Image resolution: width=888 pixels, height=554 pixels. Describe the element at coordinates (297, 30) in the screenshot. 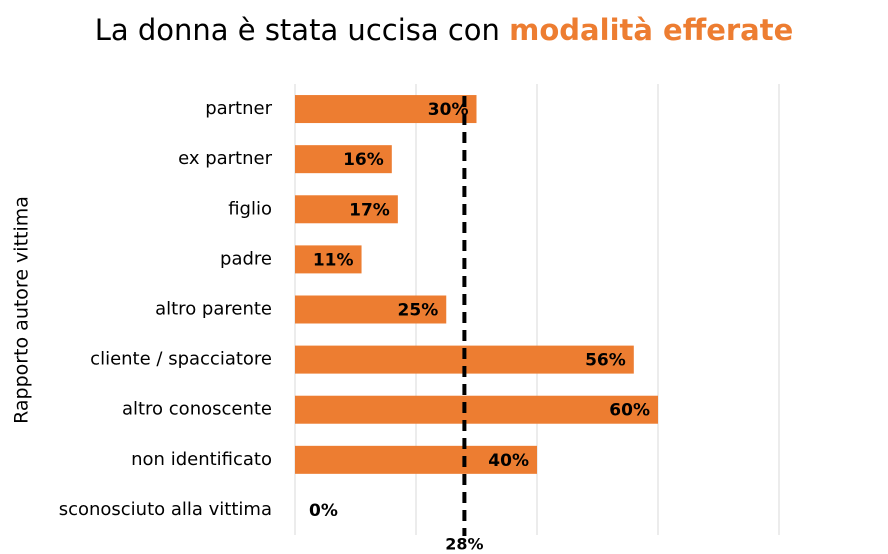

I see `title-main: La donna è stata uccisa con` at that location.